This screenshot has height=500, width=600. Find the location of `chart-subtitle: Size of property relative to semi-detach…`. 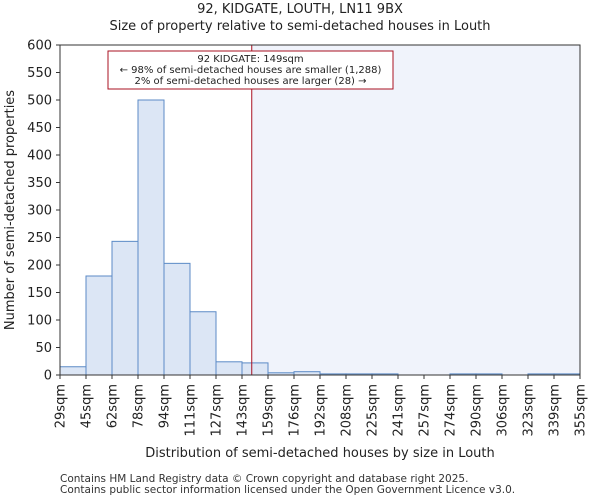

chart-subtitle: Size of property relative to semi-detach… is located at coordinates (300, 26).